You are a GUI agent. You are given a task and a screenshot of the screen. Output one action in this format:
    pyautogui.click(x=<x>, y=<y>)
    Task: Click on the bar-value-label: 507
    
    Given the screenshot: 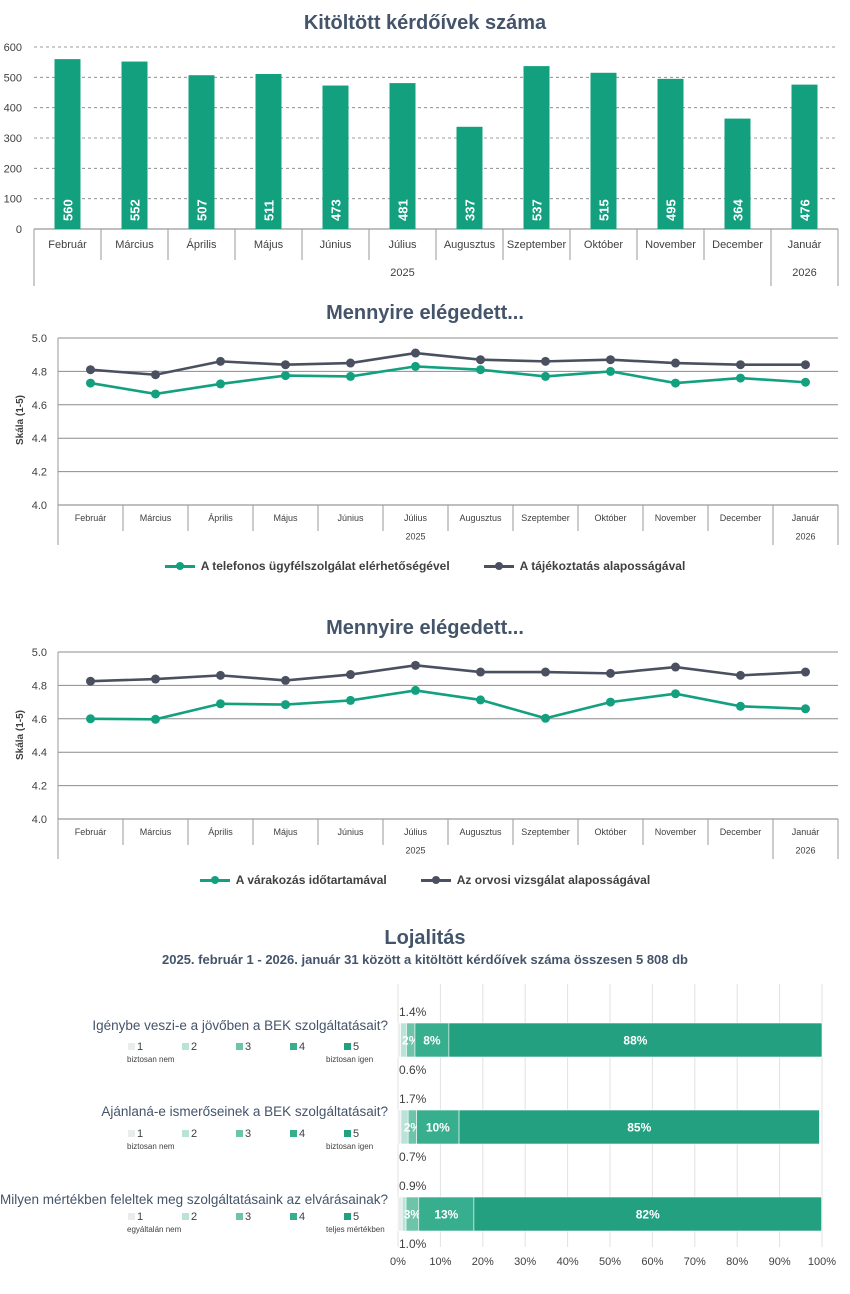 What is the action you would take?
    pyautogui.click(x=202, y=210)
    